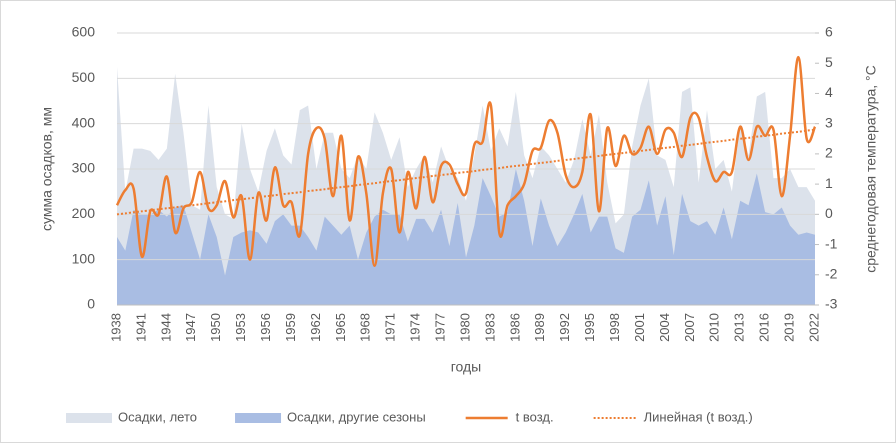 The image size is (896, 443). What do you see at coordinates (535, 416) in the screenshot?
I see `legend-label: t возд.` at bounding box center [535, 416].